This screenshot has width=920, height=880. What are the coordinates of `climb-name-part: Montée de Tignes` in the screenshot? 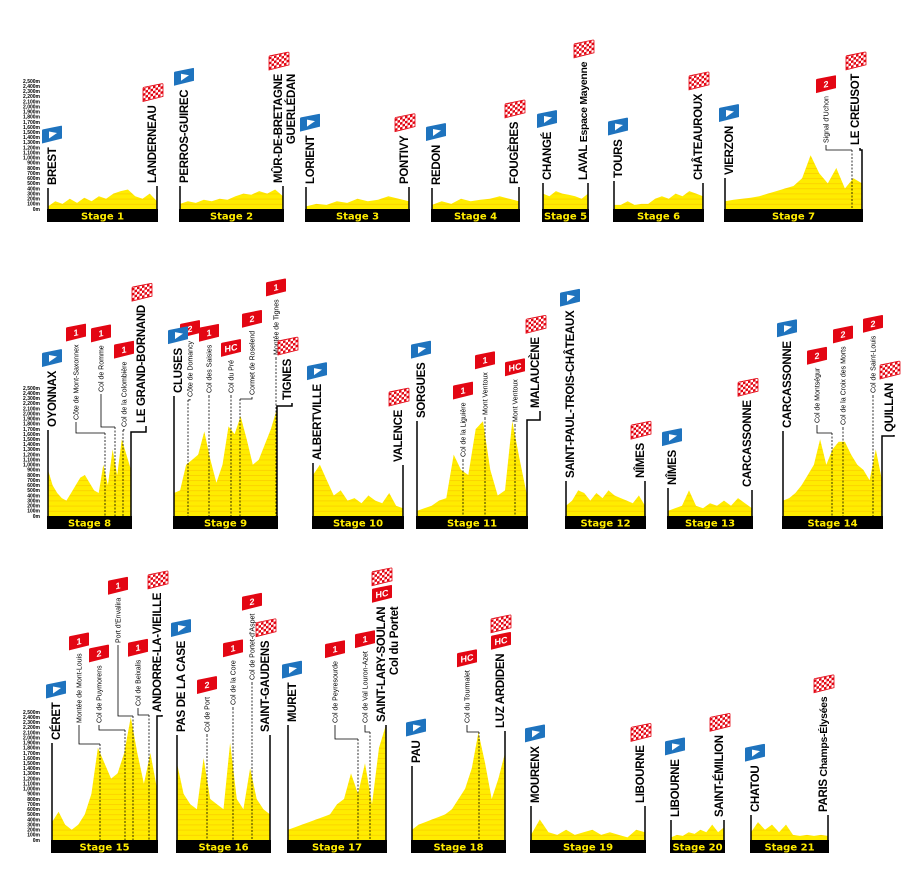 It's located at (277, 327).